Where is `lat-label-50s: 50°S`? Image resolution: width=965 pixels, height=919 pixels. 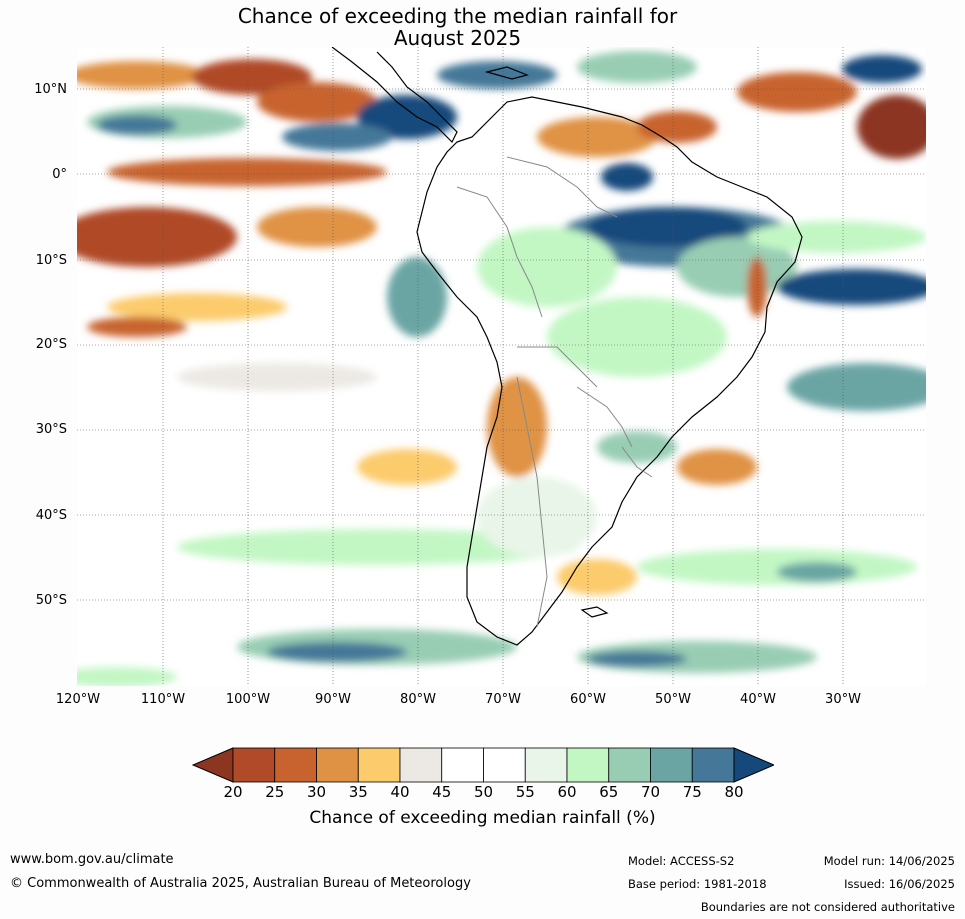 lat-label-50s: 50°S is located at coordinates (51, 600).